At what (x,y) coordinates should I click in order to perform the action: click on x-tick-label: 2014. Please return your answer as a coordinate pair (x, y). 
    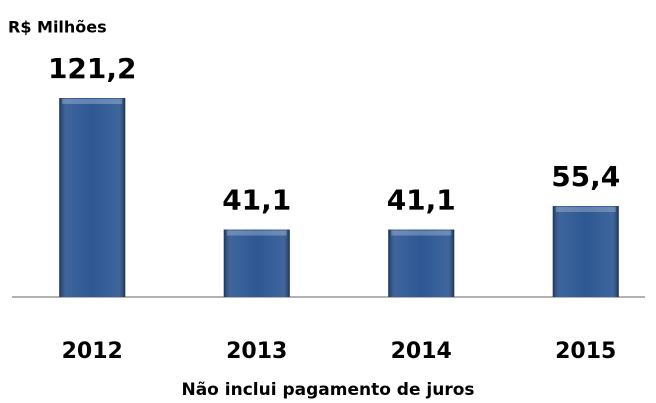
    Looking at the image, I should click on (421, 351).